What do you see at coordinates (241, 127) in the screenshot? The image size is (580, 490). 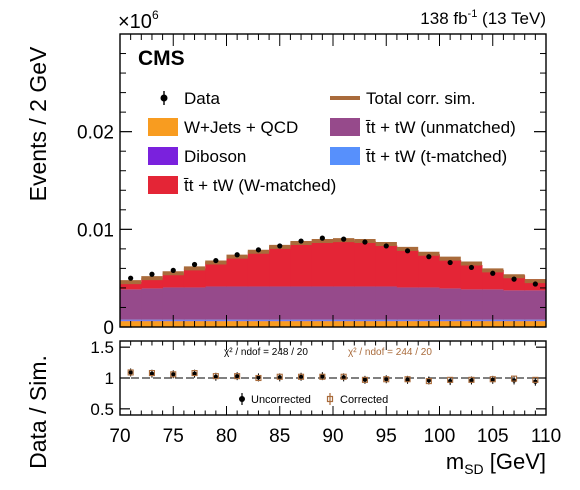 I see `legend-label-w-jets-qcd: W+Jets + QCD` at bounding box center [241, 127].